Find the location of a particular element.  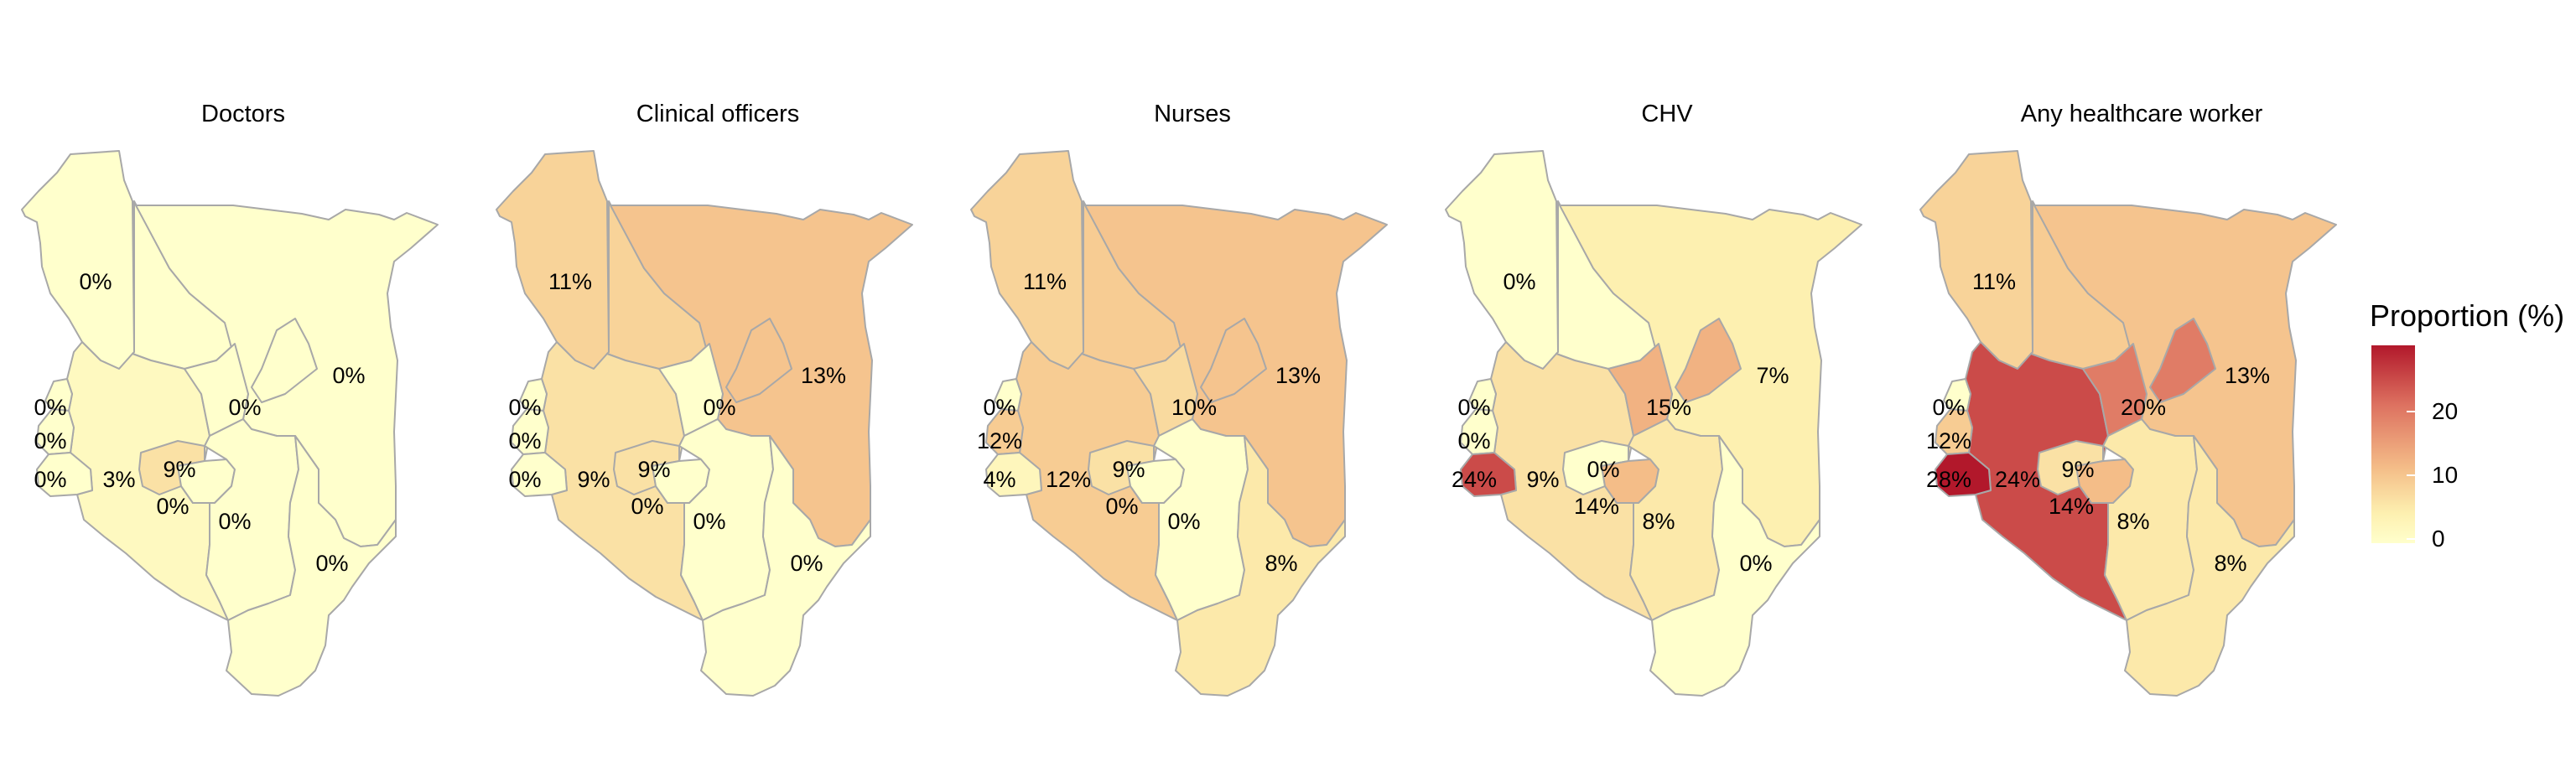

legend-title: Proportion (%) is located at coordinates (2467, 315).